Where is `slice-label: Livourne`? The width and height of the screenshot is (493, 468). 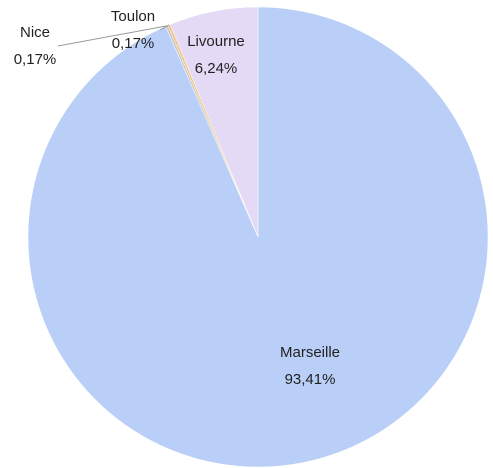 slice-label: Livourne is located at coordinates (216, 41).